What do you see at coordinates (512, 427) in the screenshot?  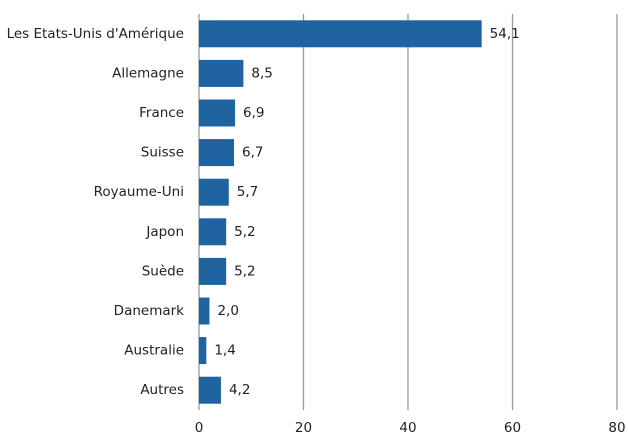 I see `x-tick-label: 60` at bounding box center [512, 427].